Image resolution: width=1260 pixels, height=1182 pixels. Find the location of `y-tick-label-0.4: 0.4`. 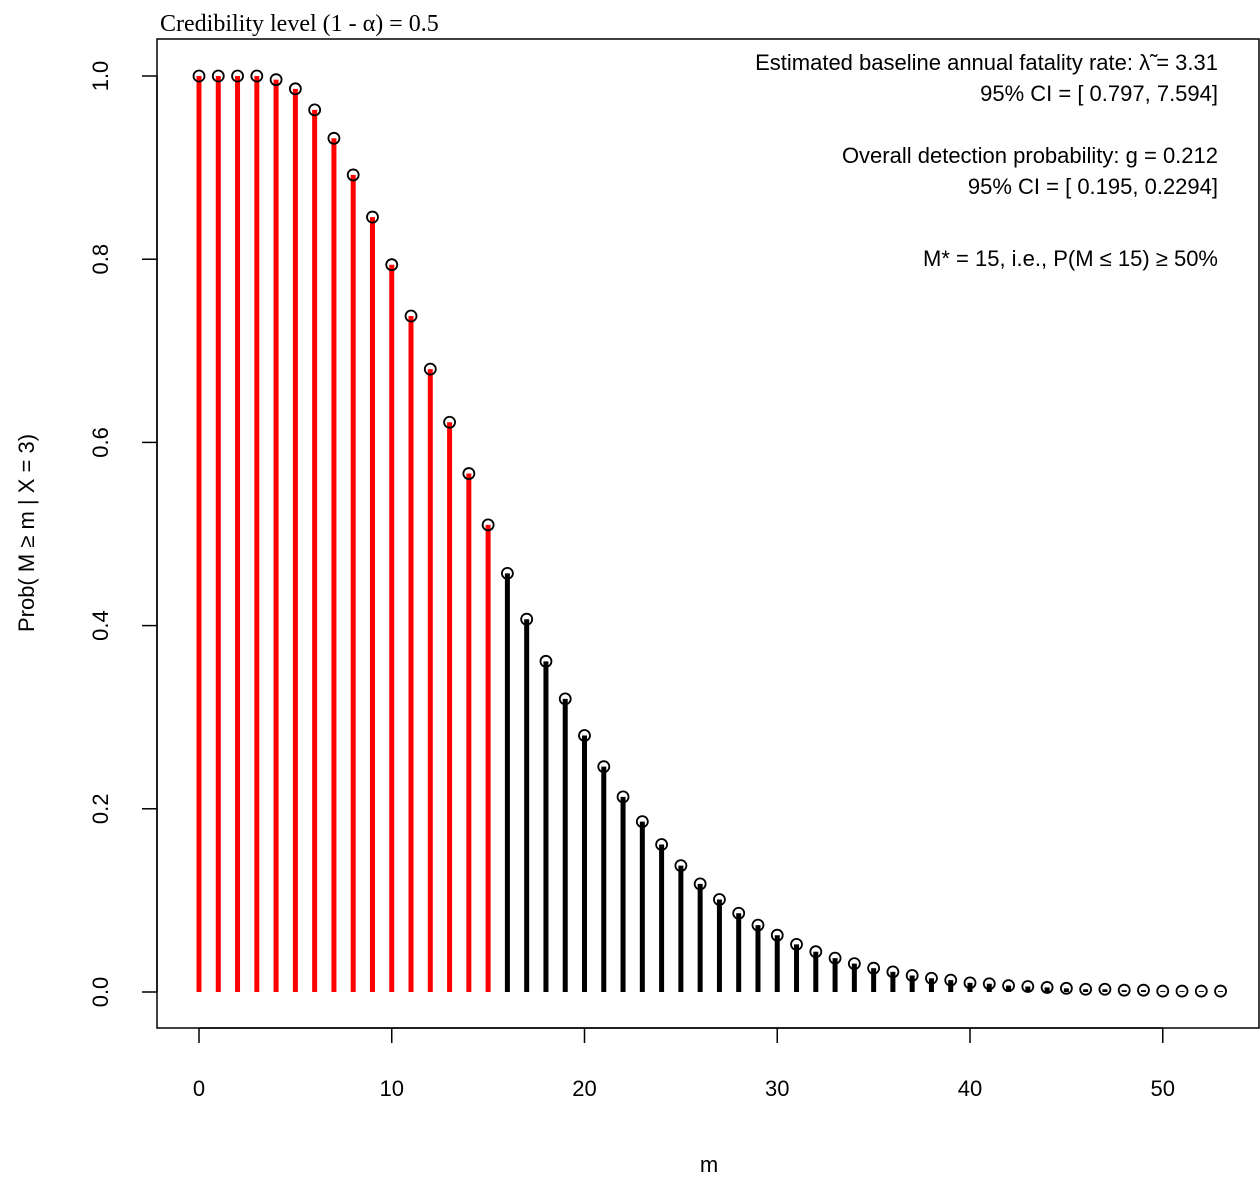

y-tick-label-0.4: 0.4 is located at coordinates (100, 625).